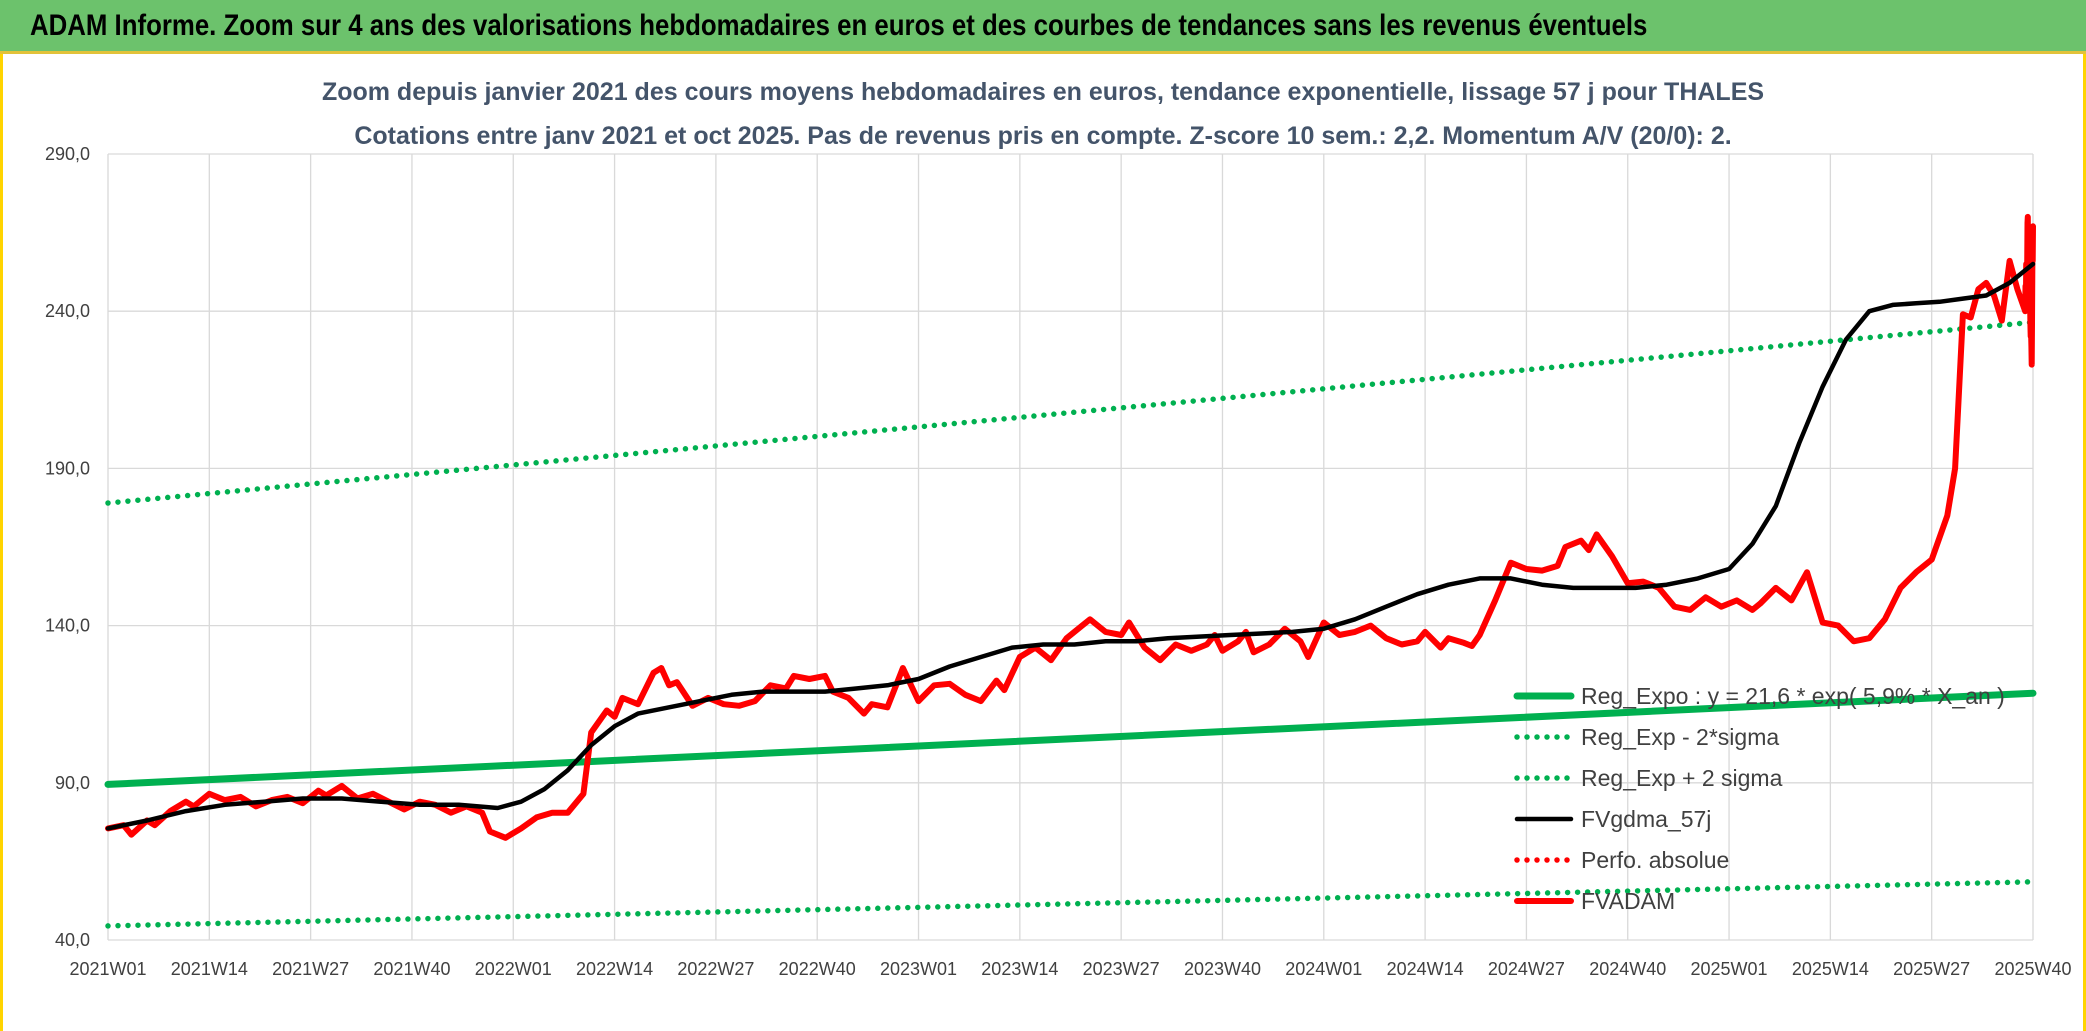 Image resolution: width=2086 pixels, height=1031 pixels. Describe the element at coordinates (1729, 969) in the screenshot. I see `x-tick-label: 2025W01` at that location.